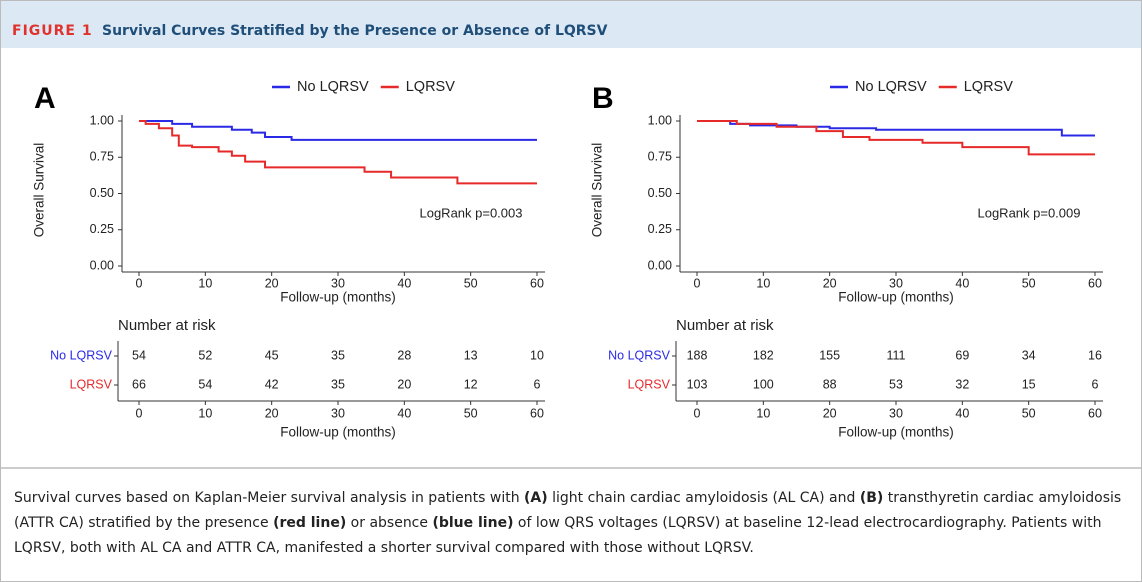  What do you see at coordinates (697, 384) in the screenshot?
I see `risk-count: 103` at bounding box center [697, 384].